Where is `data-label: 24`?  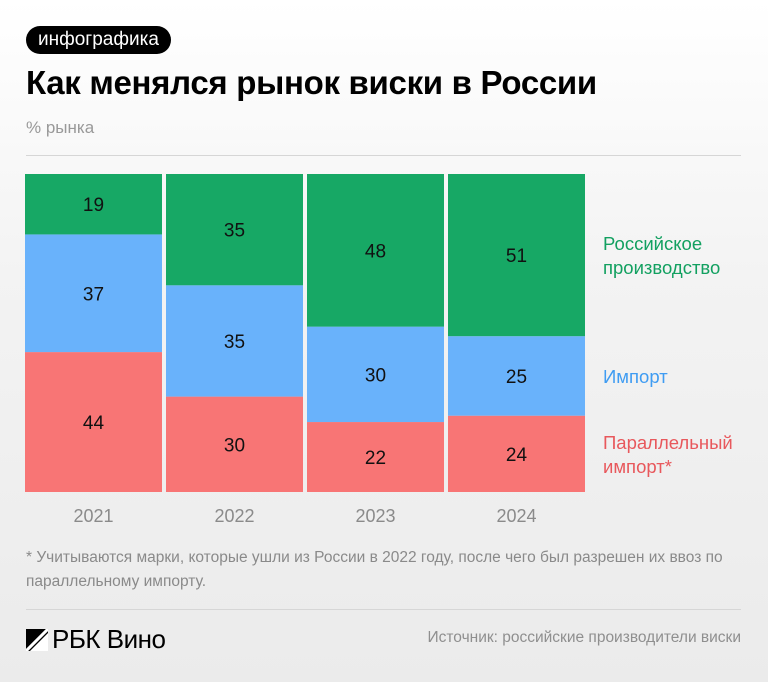
data-label: 24 is located at coordinates (517, 455).